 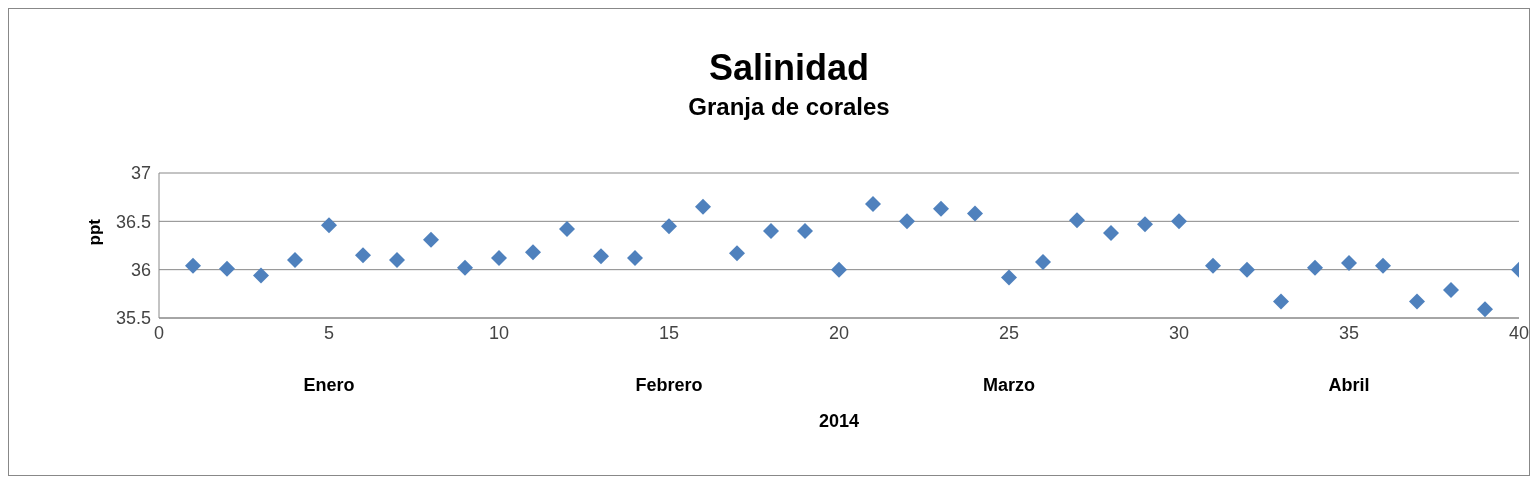 What do you see at coordinates (329, 332) in the screenshot?
I see `x-tick-label: 5` at bounding box center [329, 332].